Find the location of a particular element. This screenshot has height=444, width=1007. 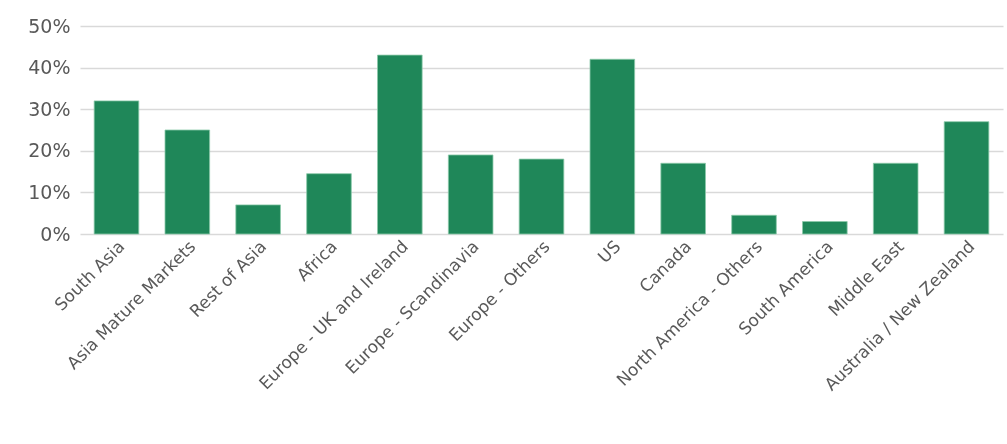

x-tick-label: US is located at coordinates (609, 251).